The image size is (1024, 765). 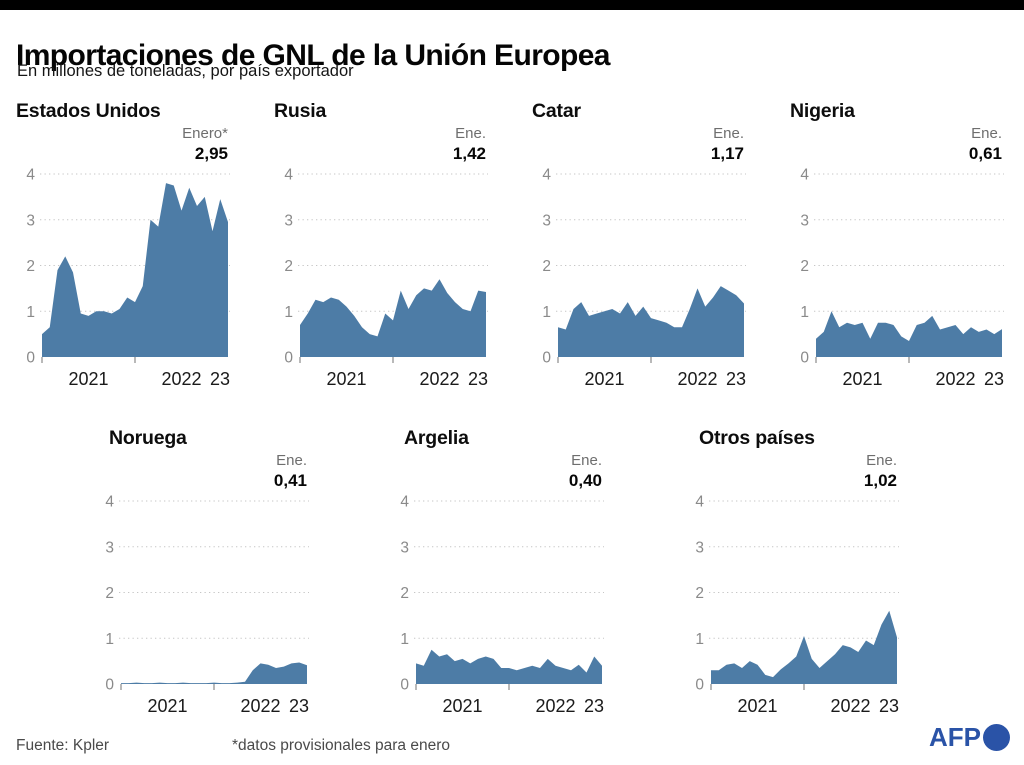 What do you see at coordinates (585, 480) in the screenshot?
I see `chart-latest-value: 0,40` at bounding box center [585, 480].